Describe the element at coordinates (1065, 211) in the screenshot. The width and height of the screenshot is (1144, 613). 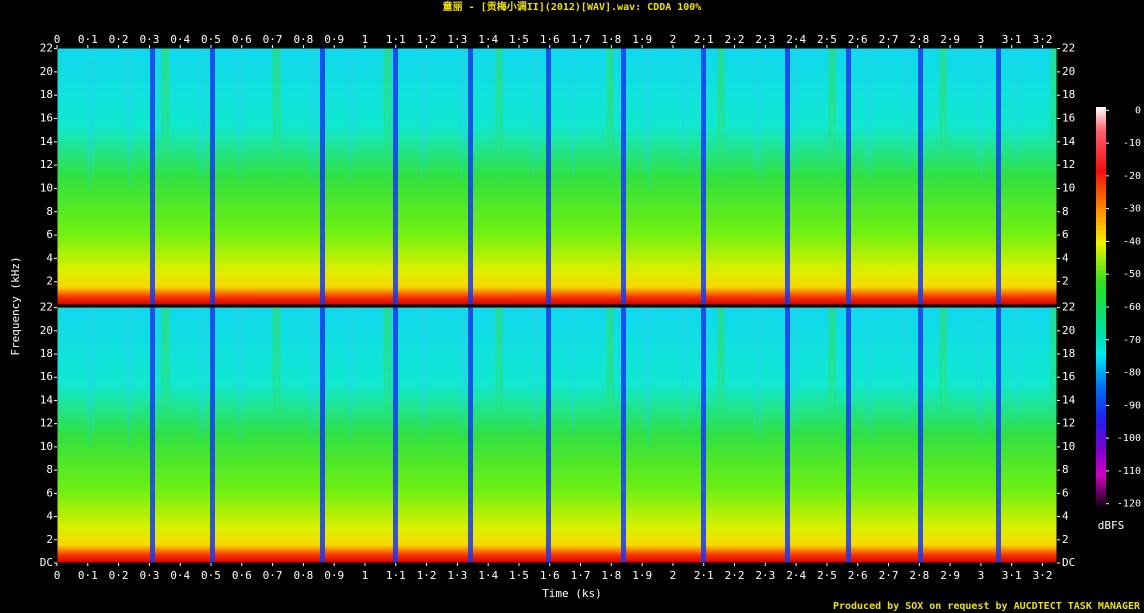
I see `y-tick-label: 8` at that location.